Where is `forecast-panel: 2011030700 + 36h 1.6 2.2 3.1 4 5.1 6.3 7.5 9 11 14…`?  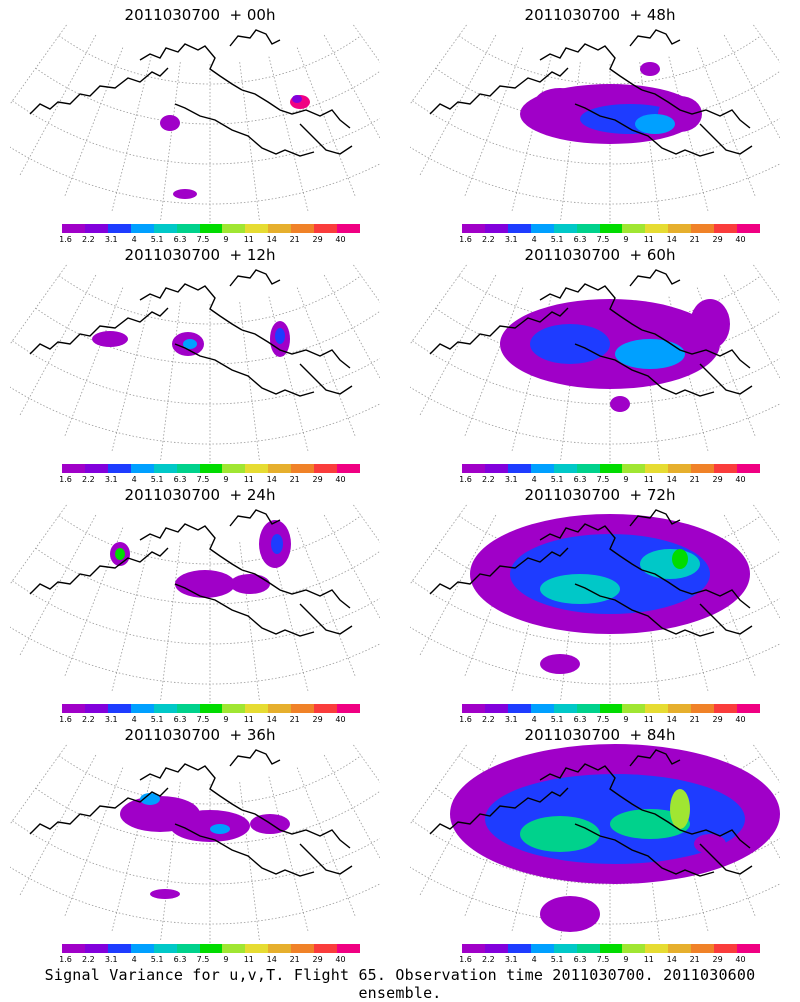
forecast-panel: 2011030700 + 36h 1.6 2.2 3.1 4 5.1 6.3 7.5 9 11 14… is located at coordinates (200, 842).